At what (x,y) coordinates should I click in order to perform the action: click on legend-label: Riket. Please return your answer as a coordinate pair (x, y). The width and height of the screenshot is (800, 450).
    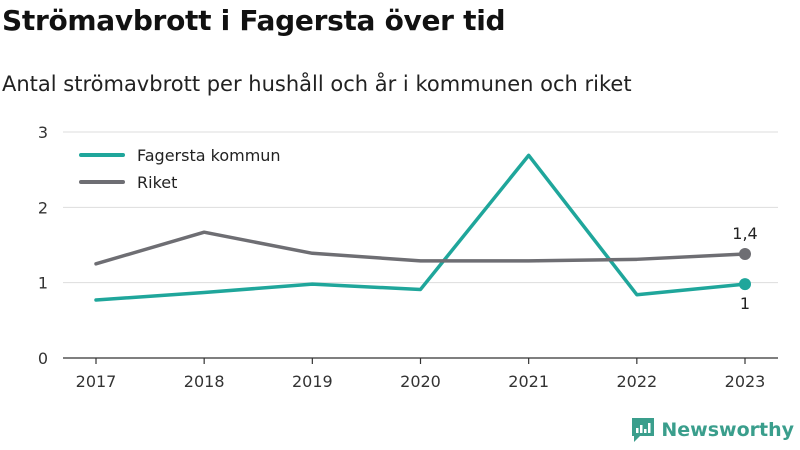
    Looking at the image, I should click on (157, 182).